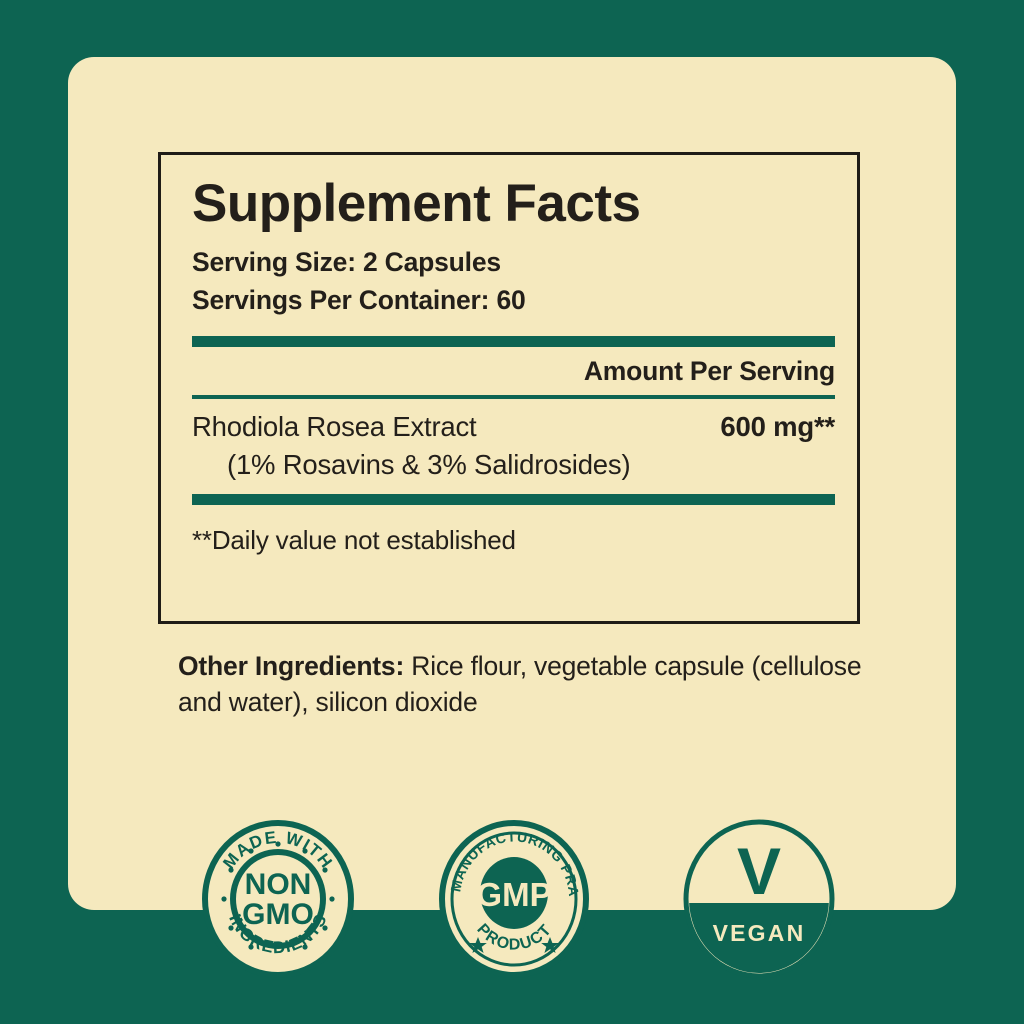 The image size is (1024, 1024). What do you see at coordinates (514, 945) in the screenshot?
I see `gmp-star-icon` at bounding box center [514, 945].